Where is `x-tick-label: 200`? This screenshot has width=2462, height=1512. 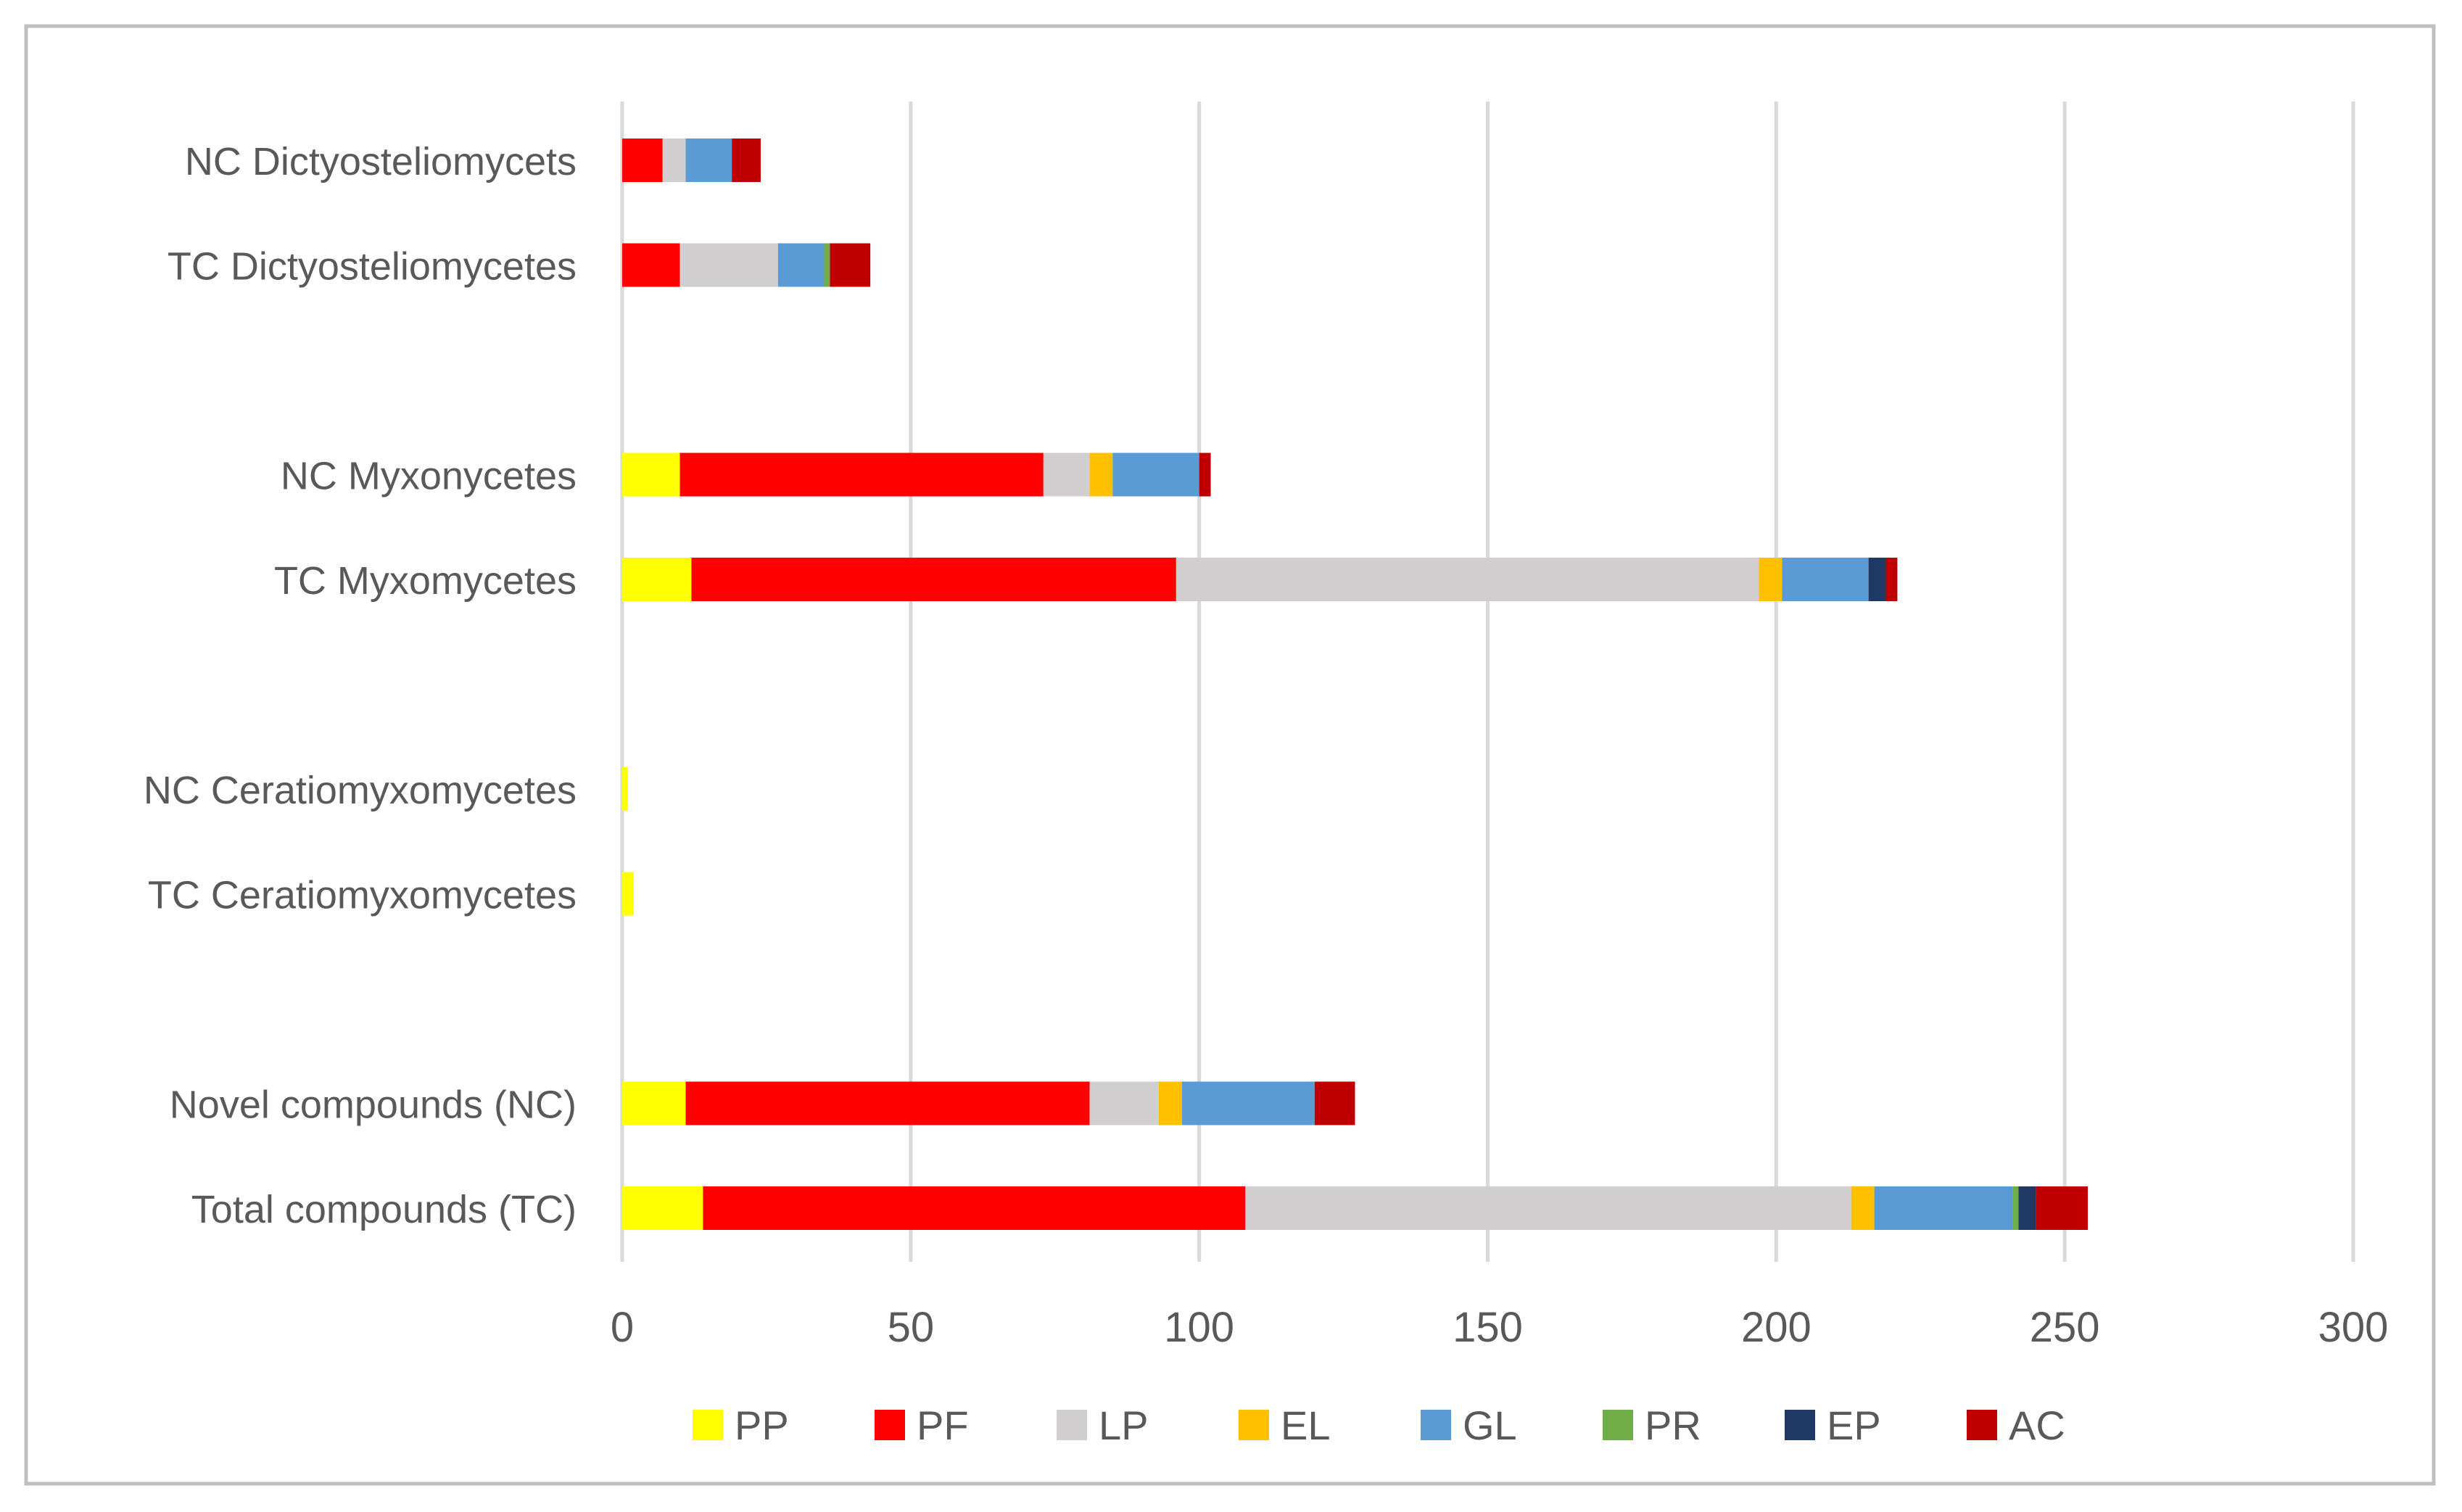
x-tick-label: 200 is located at coordinates (1776, 1327).